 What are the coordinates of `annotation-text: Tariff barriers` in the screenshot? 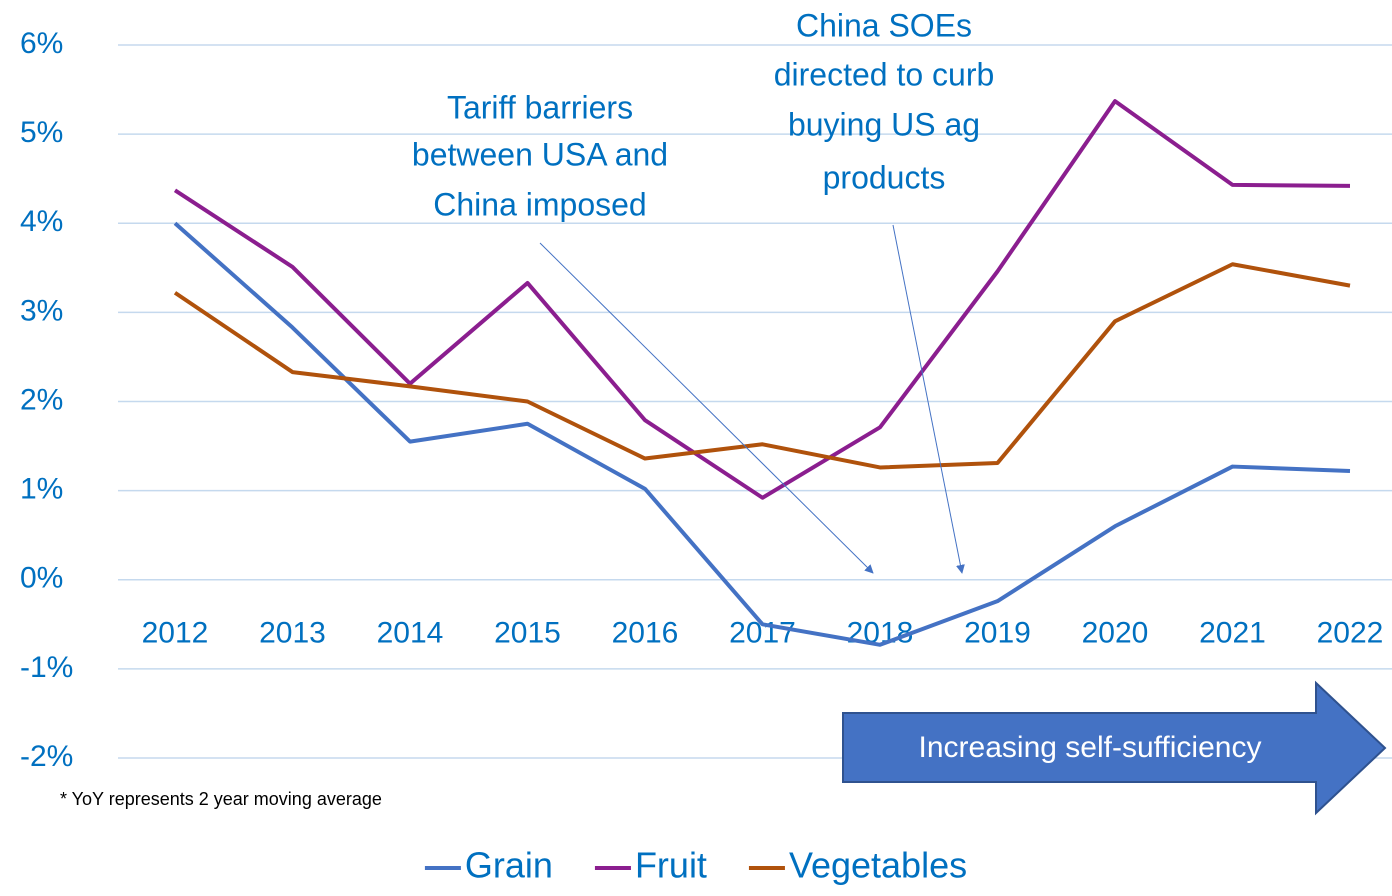 It's located at (540, 107).